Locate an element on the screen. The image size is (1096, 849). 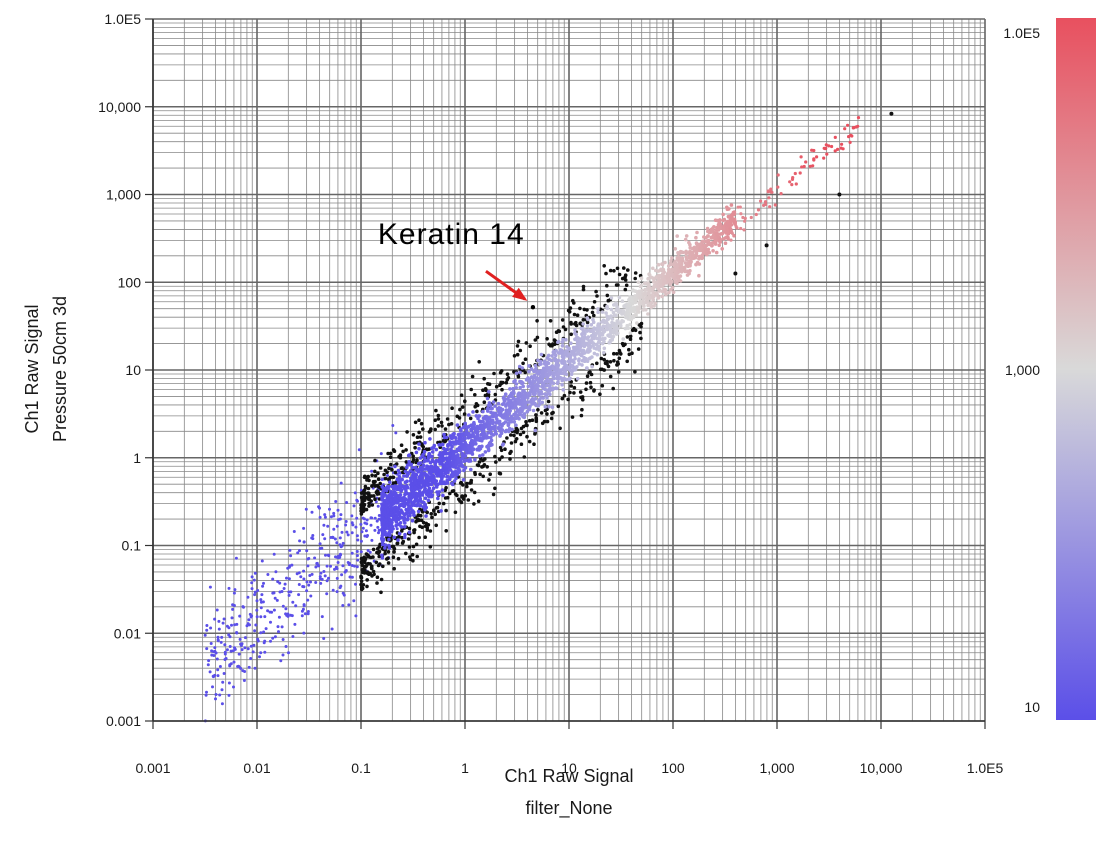
y-tick-label: 0.01 is located at coordinates (127, 633).